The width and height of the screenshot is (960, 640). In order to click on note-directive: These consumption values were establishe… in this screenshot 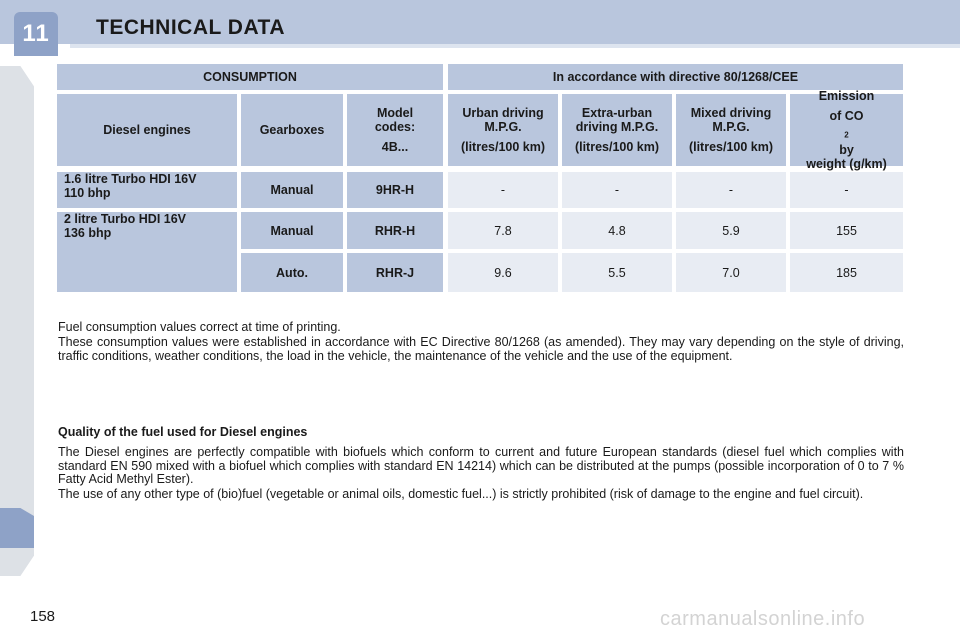, I will do `click(481, 349)`.